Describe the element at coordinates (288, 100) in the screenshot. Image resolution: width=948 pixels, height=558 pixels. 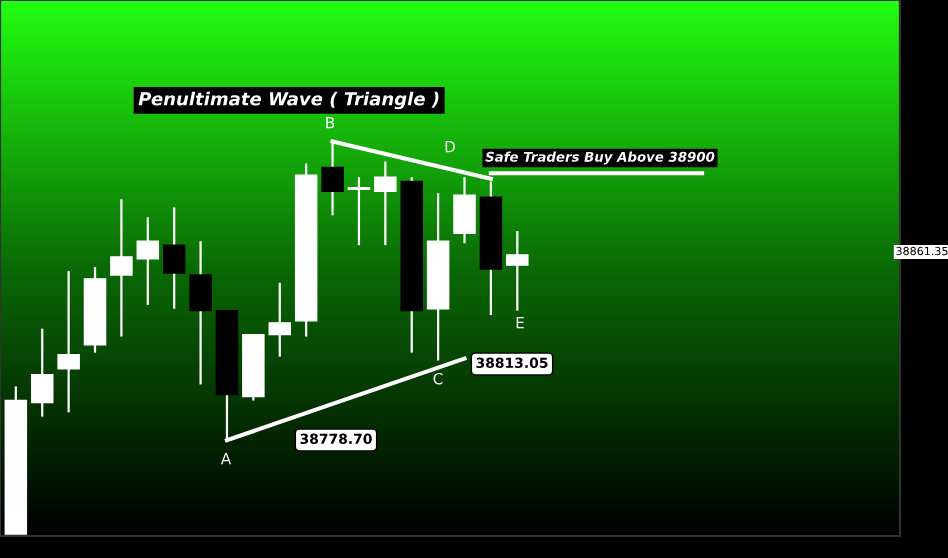
I see `chart-title: Penultimate Wave ( Triangle )` at that location.